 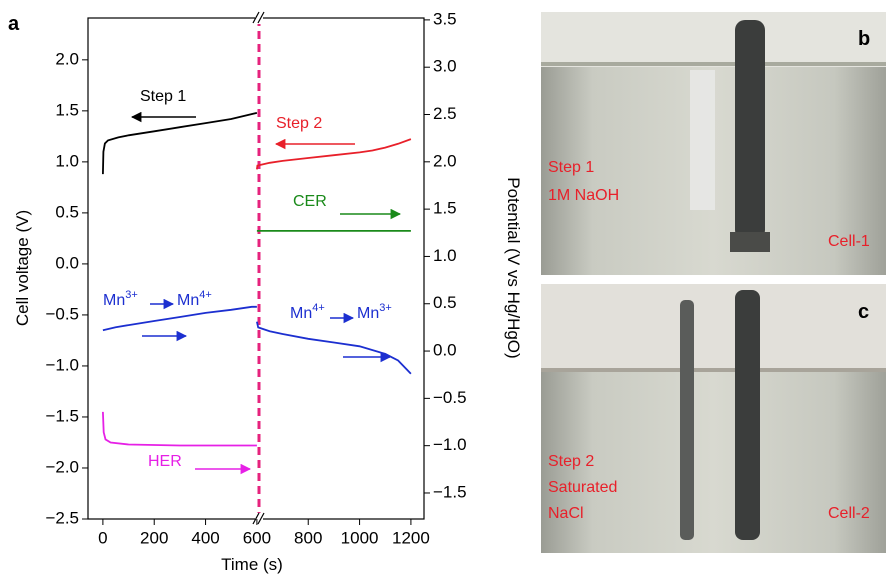 What do you see at coordinates (445, 113) in the screenshot?
I see `y2-tick-label: 2.5` at bounding box center [445, 113].